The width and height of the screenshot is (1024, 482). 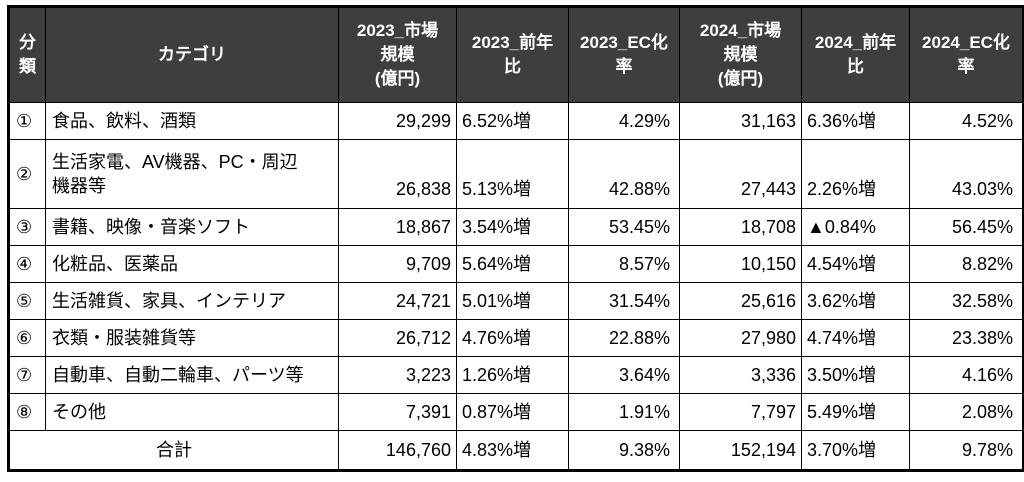 I want to click on cell-ec-rate-2023: 8.57%, so click(x=624, y=264).